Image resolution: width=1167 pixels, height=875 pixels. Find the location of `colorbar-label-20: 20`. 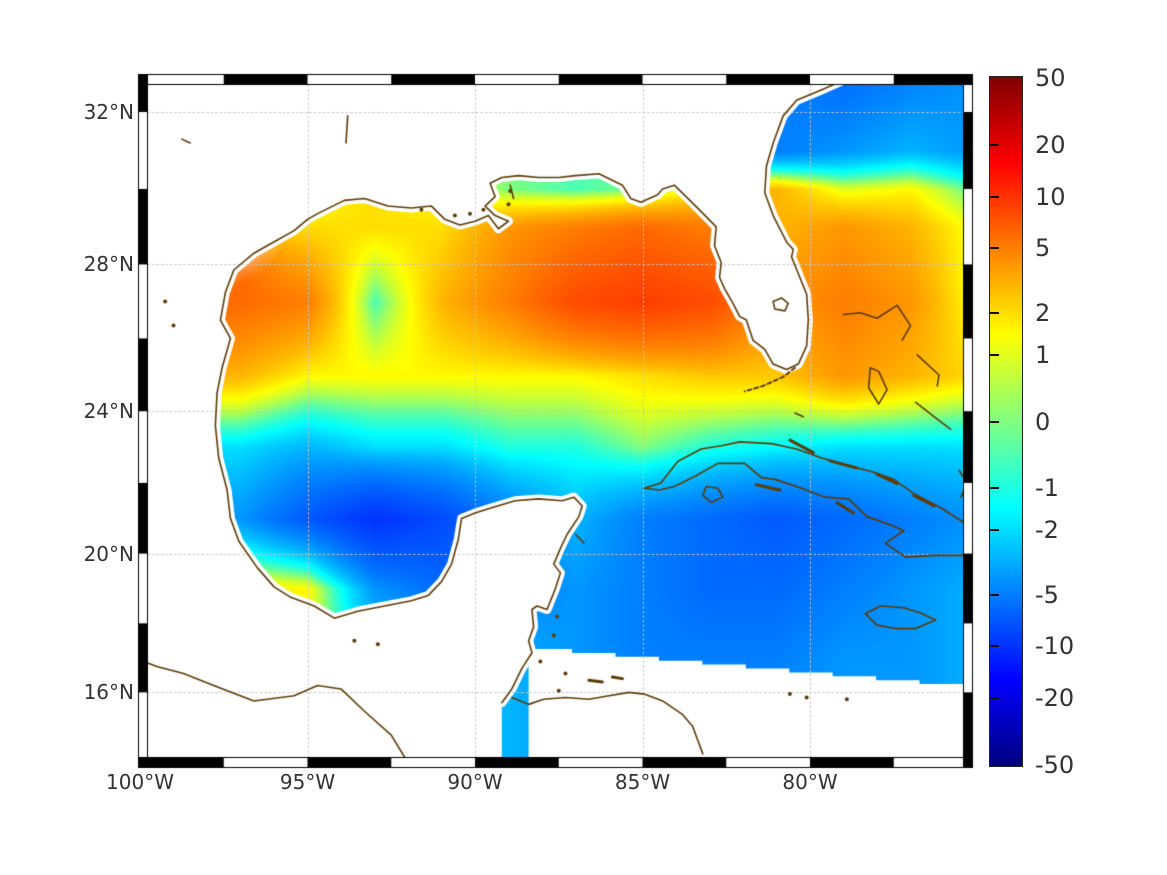

colorbar-label-20: 20 is located at coordinates (1050, 144).